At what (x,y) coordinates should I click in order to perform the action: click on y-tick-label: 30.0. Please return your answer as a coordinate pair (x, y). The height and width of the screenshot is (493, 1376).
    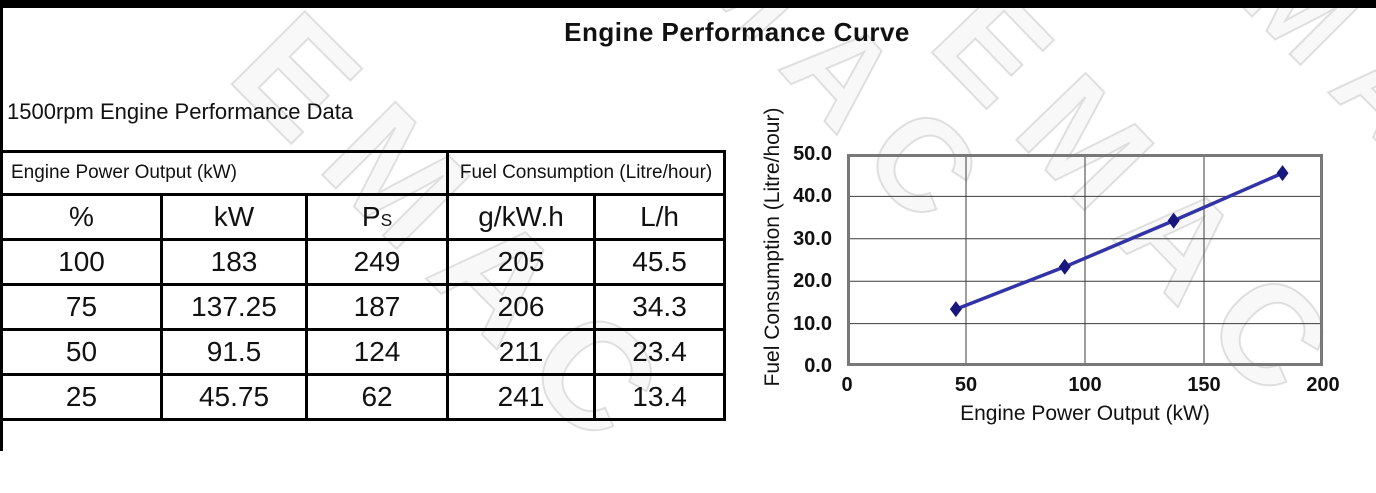
    Looking at the image, I should click on (812, 238).